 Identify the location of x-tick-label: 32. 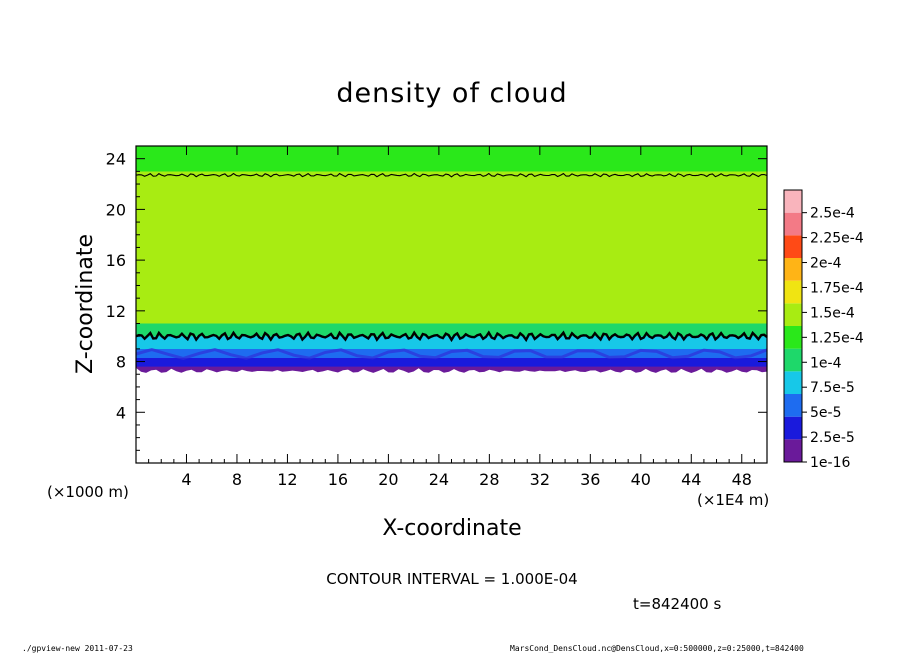
(540, 479).